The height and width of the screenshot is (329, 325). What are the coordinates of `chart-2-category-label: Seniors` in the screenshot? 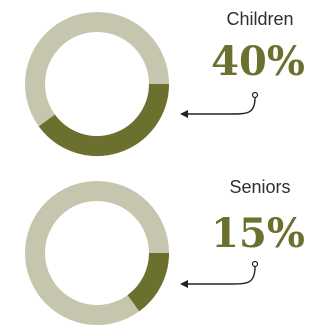 It's located at (260, 187).